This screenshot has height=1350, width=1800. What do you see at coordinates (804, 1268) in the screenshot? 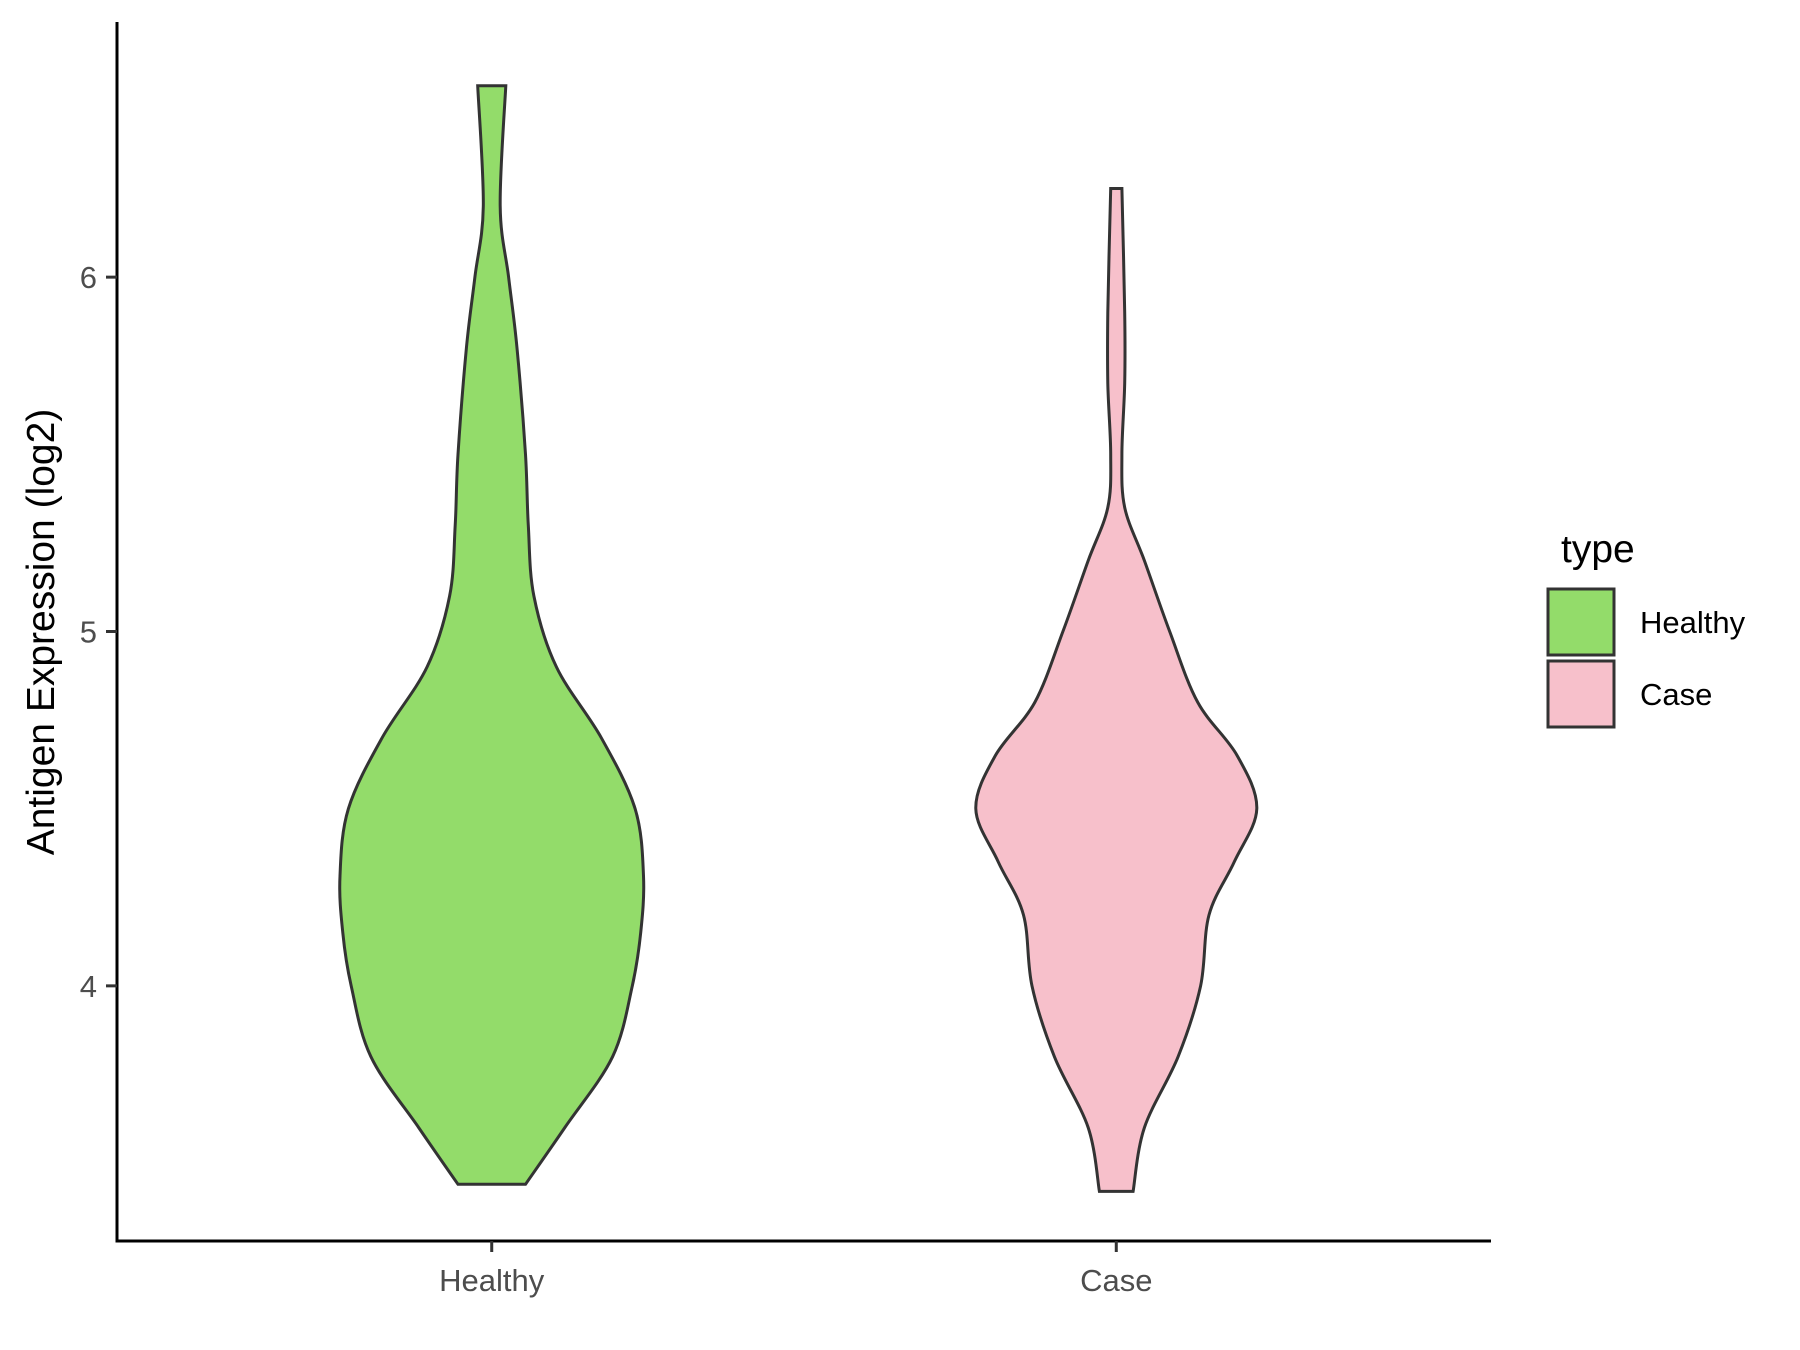
I see `x-axis: Healthy Case` at bounding box center [804, 1268].